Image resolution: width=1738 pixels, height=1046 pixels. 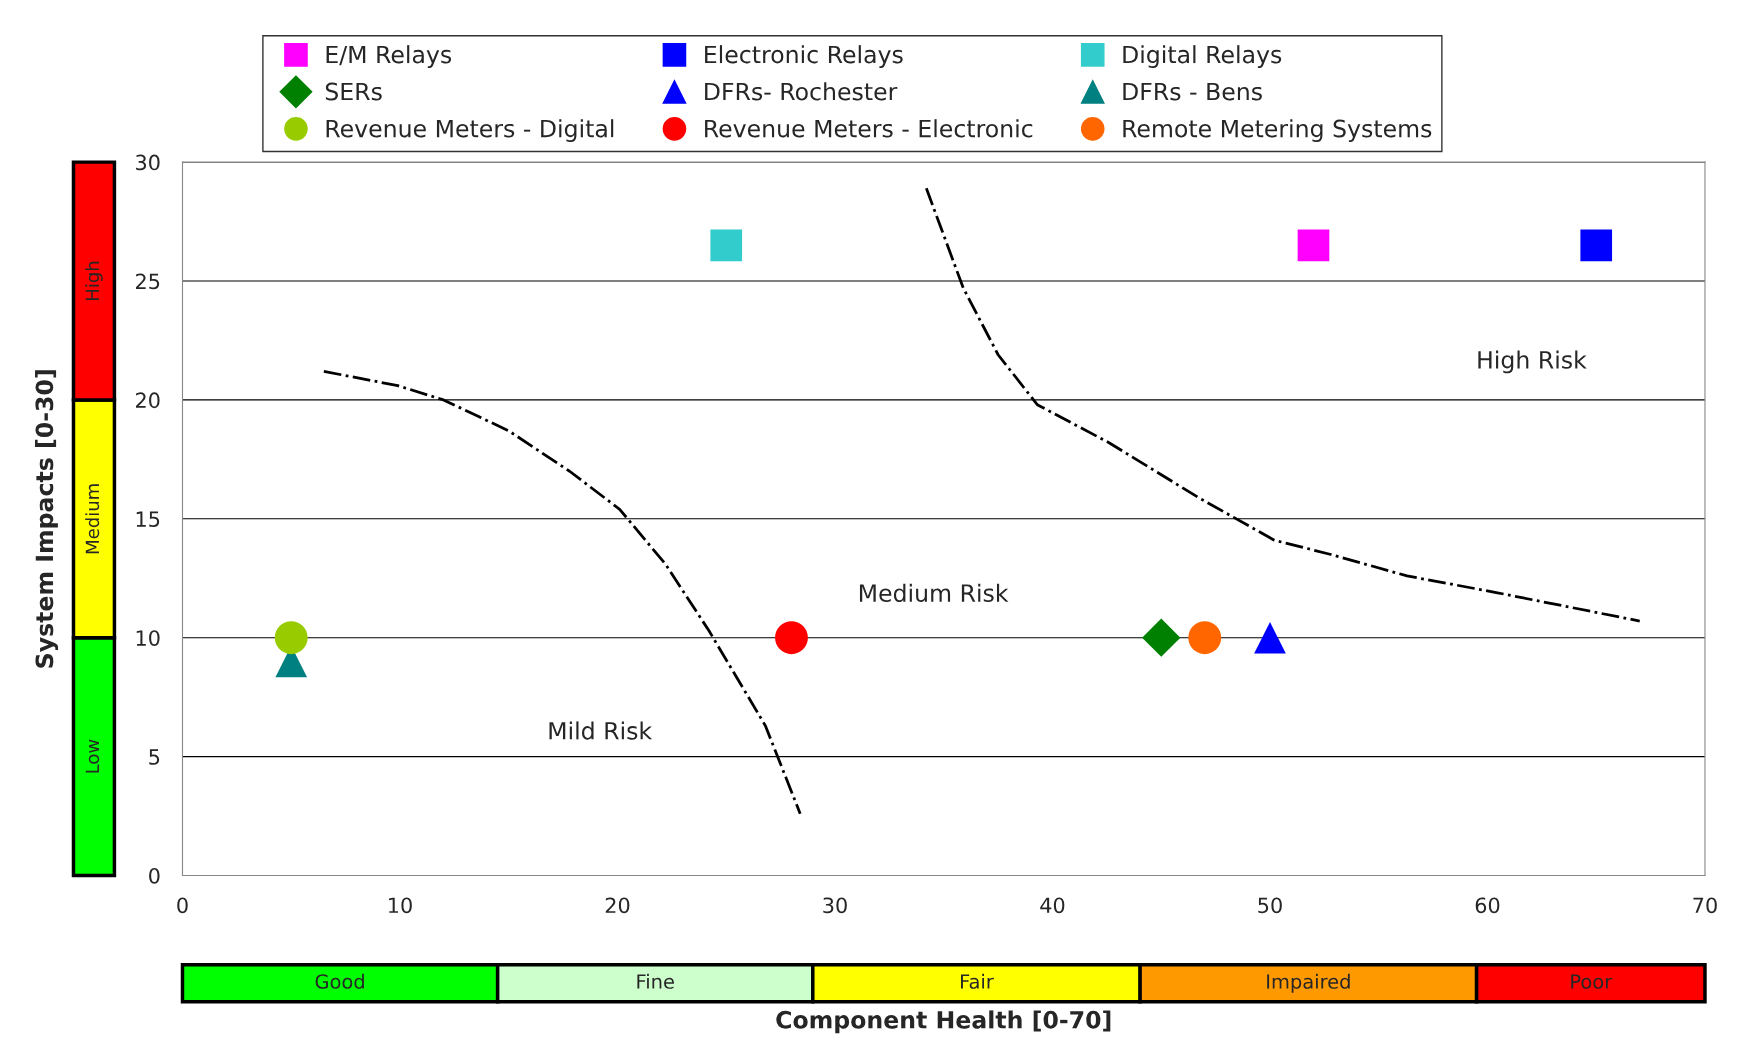 What do you see at coordinates (1532, 362) in the screenshot?
I see `annotation: High Risk` at bounding box center [1532, 362].